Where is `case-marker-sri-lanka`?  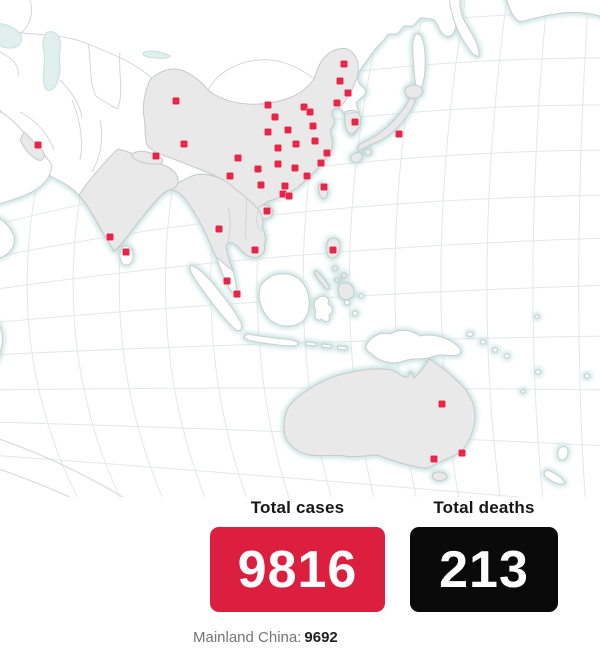 case-marker-sri-lanka is located at coordinates (126, 252).